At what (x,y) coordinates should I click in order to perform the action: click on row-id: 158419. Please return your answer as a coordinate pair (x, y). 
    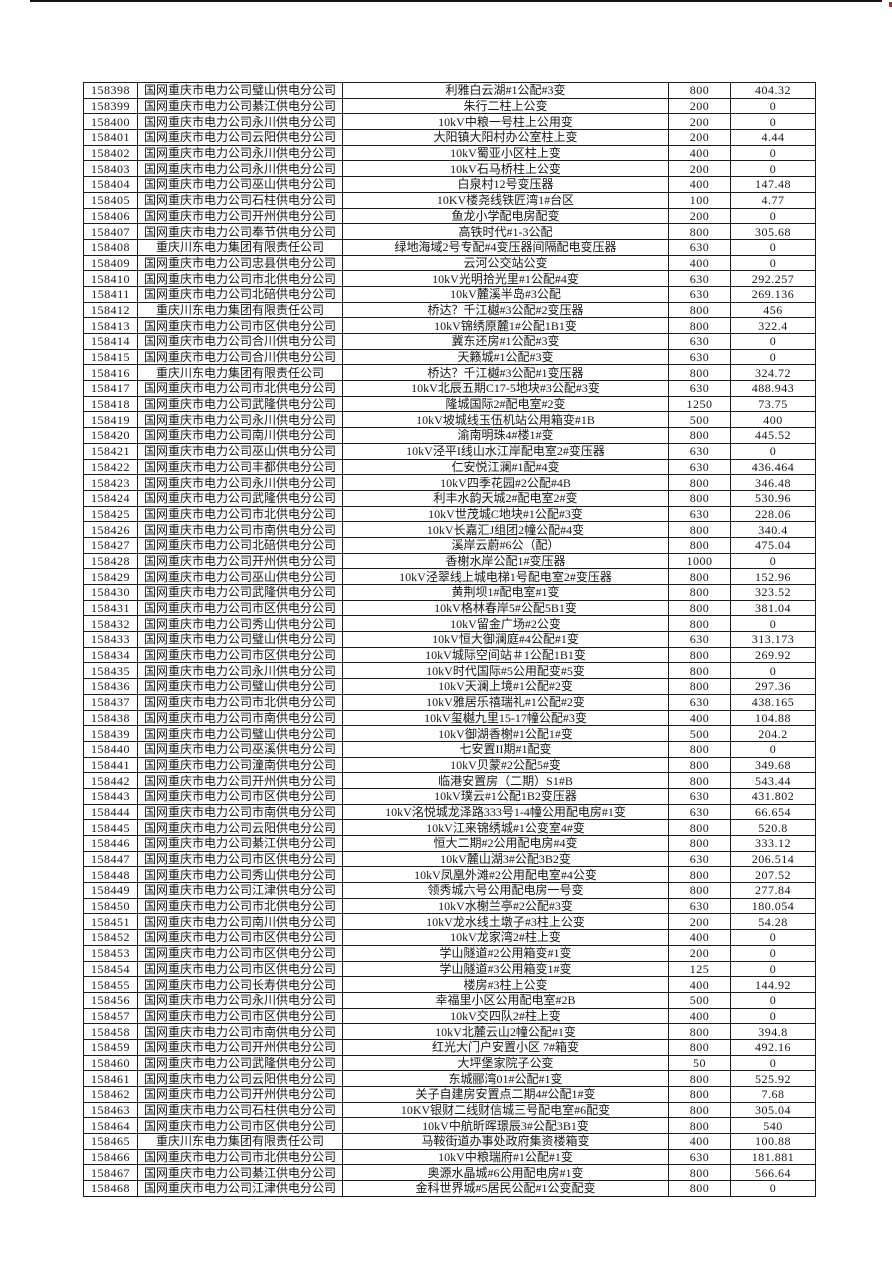
    Looking at the image, I should click on (110, 420).